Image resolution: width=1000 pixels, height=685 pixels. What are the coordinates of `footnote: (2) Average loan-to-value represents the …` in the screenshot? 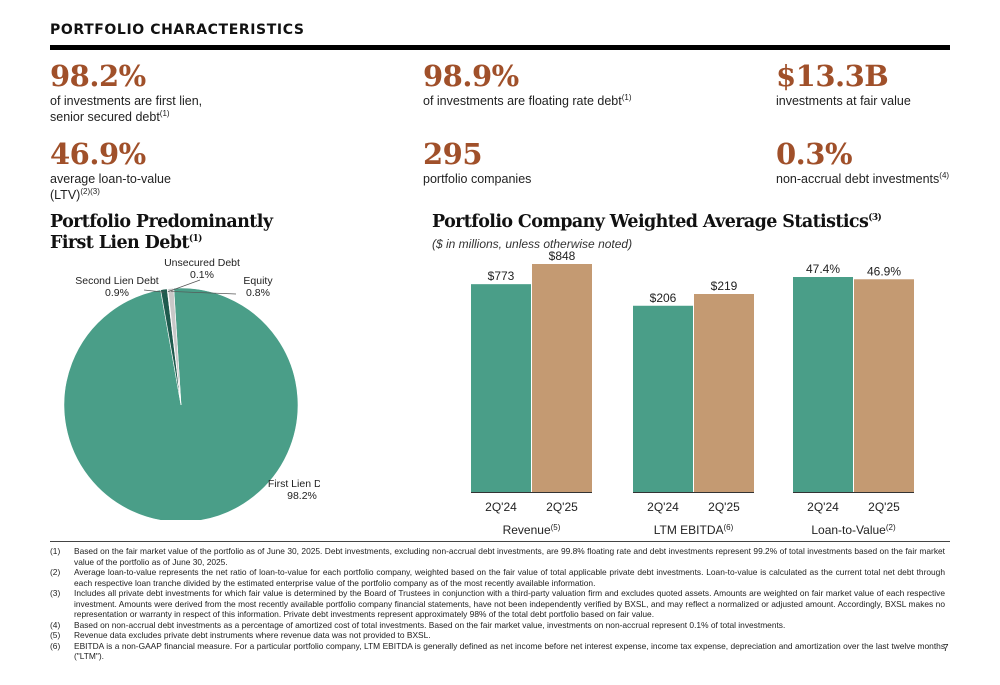 It's located at (497, 577).